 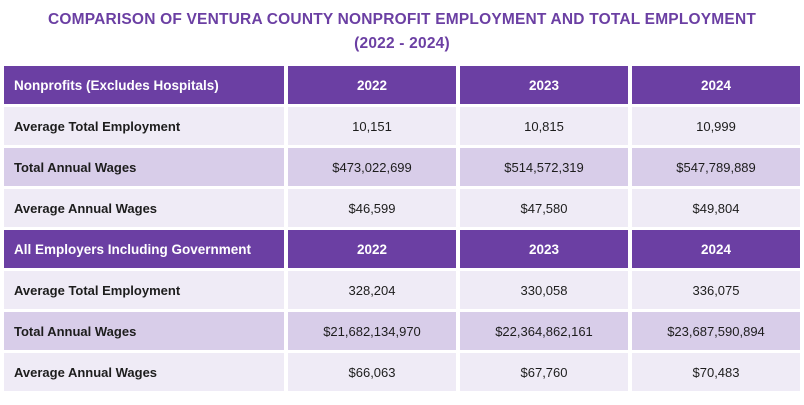 I want to click on section-header-label: Nonprofits (Excludes Hospitals), so click(x=144, y=85).